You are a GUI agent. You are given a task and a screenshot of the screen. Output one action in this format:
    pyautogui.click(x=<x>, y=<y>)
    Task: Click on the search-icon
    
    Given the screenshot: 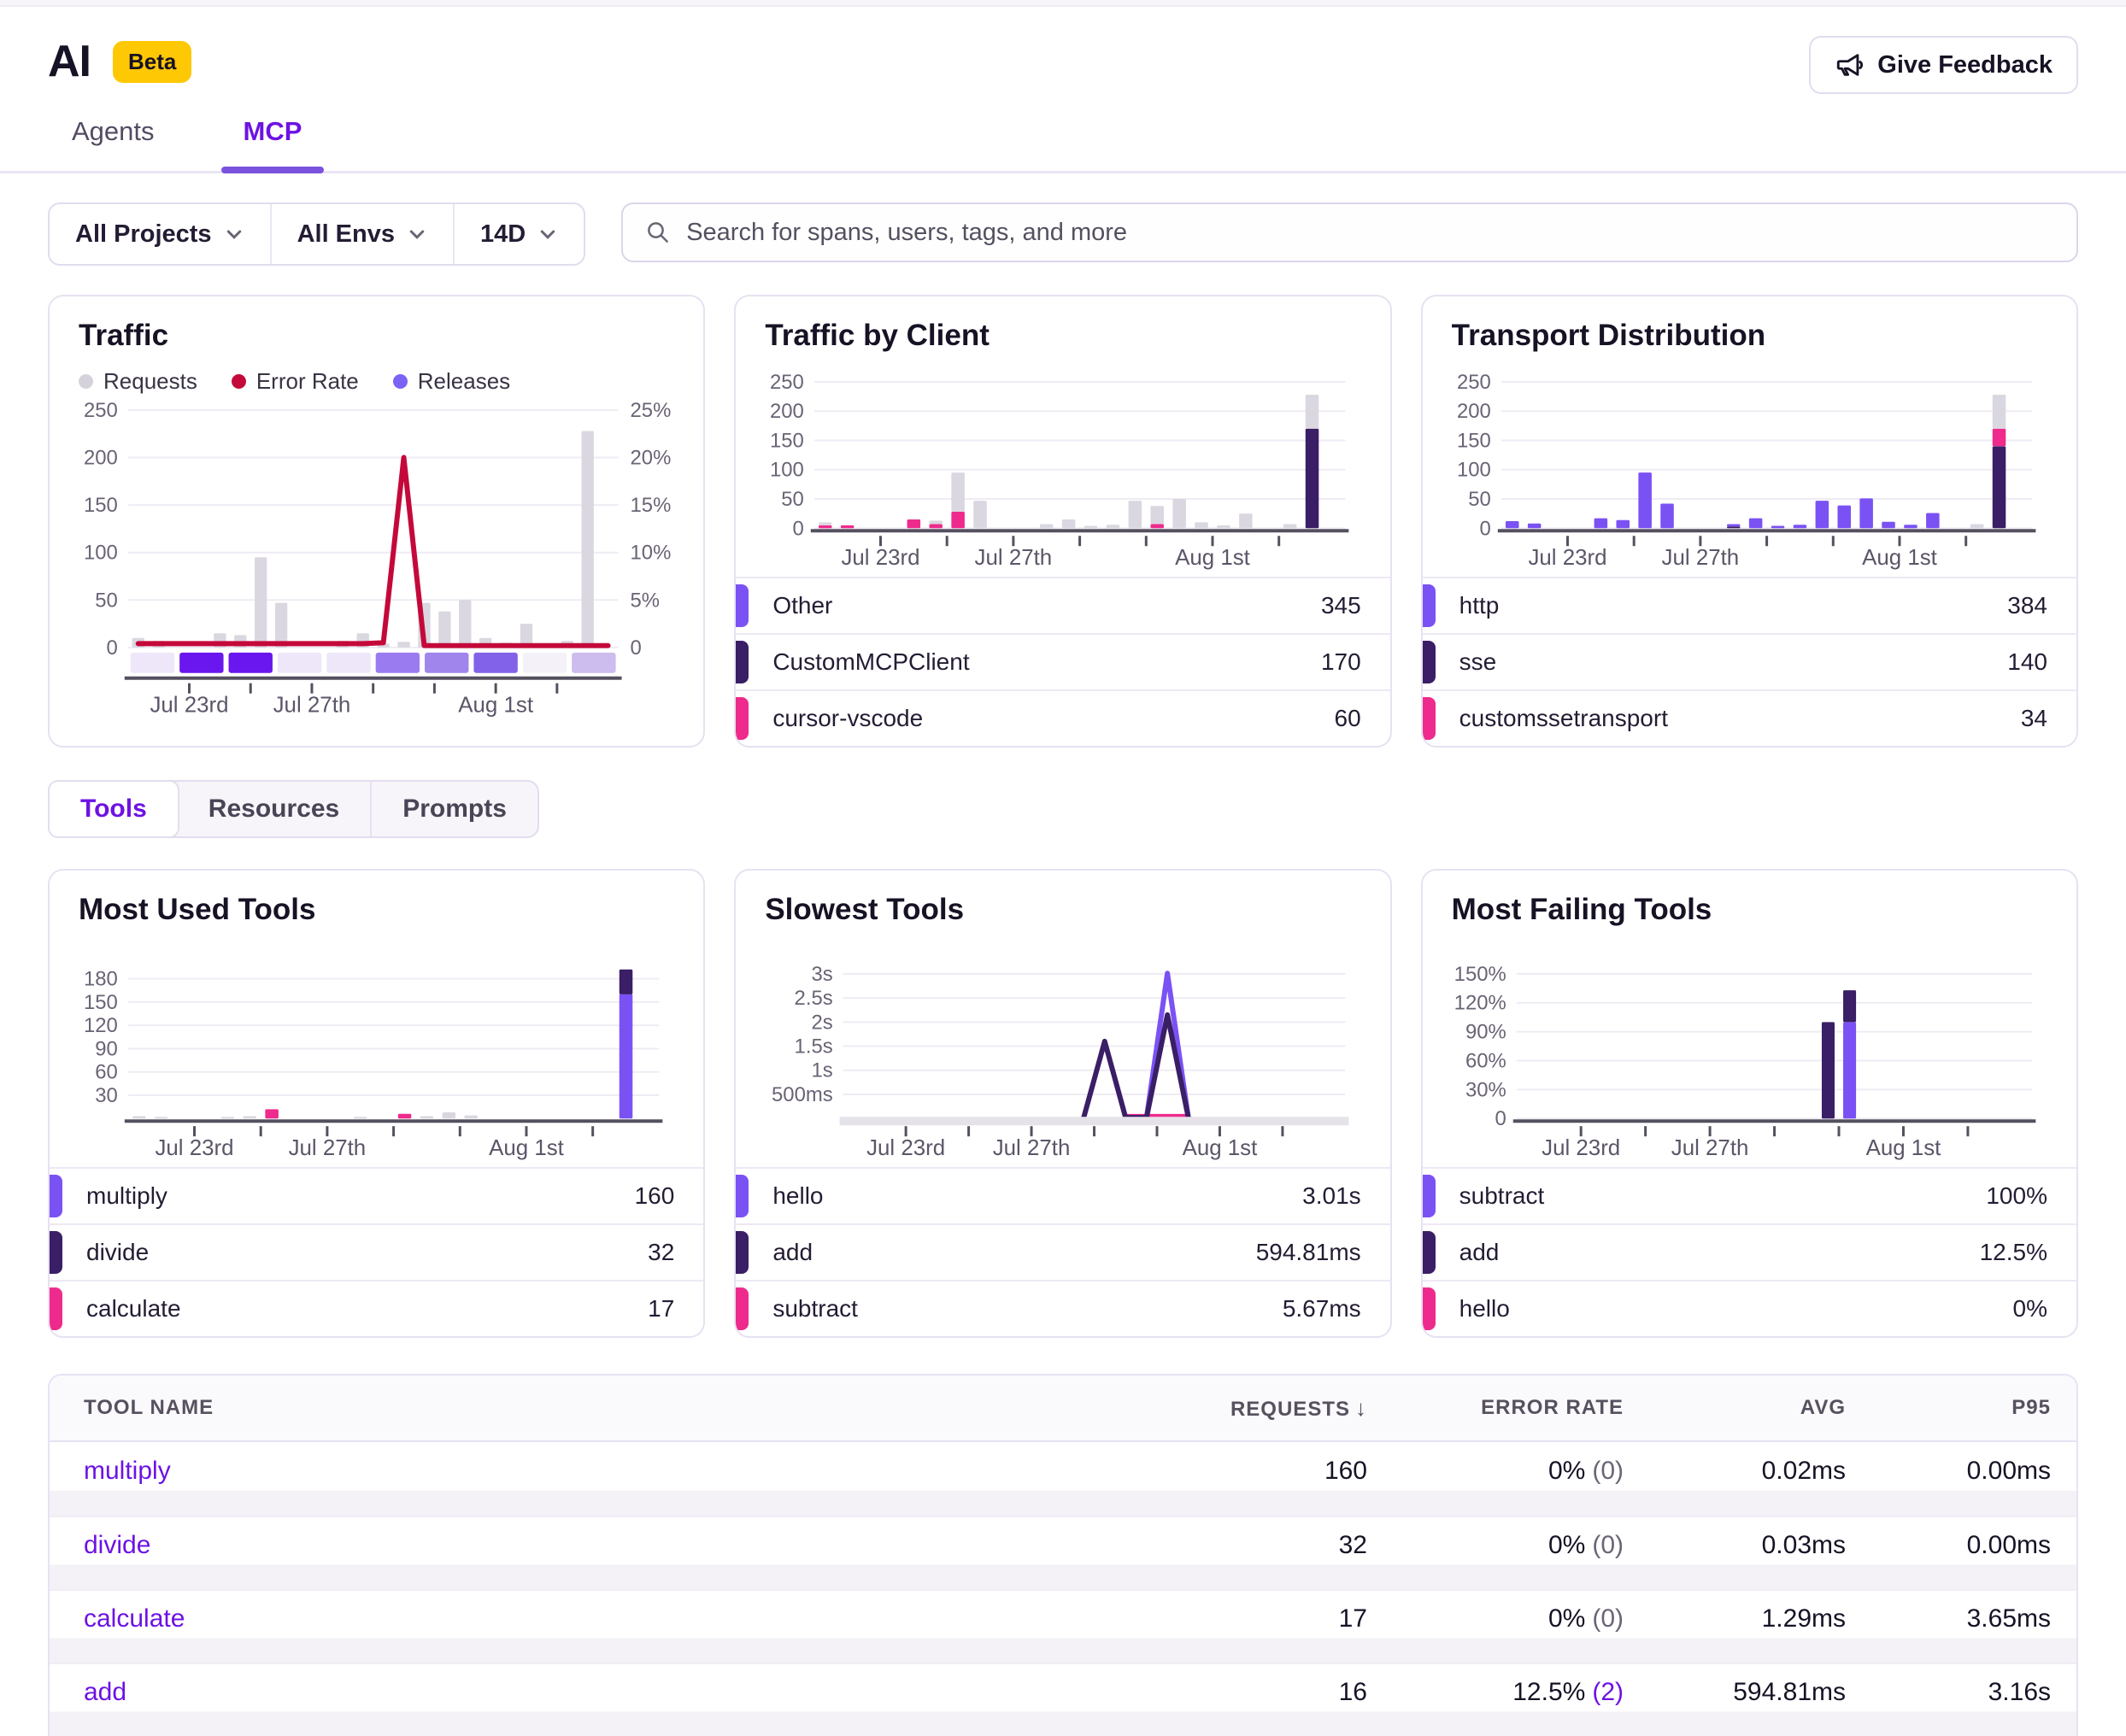 What is the action you would take?
    pyautogui.click(x=658, y=233)
    